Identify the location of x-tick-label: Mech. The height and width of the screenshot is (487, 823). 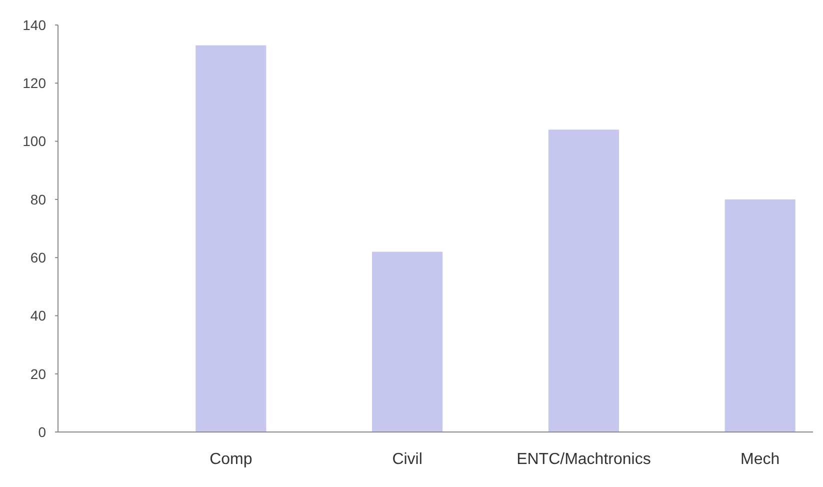
(760, 459).